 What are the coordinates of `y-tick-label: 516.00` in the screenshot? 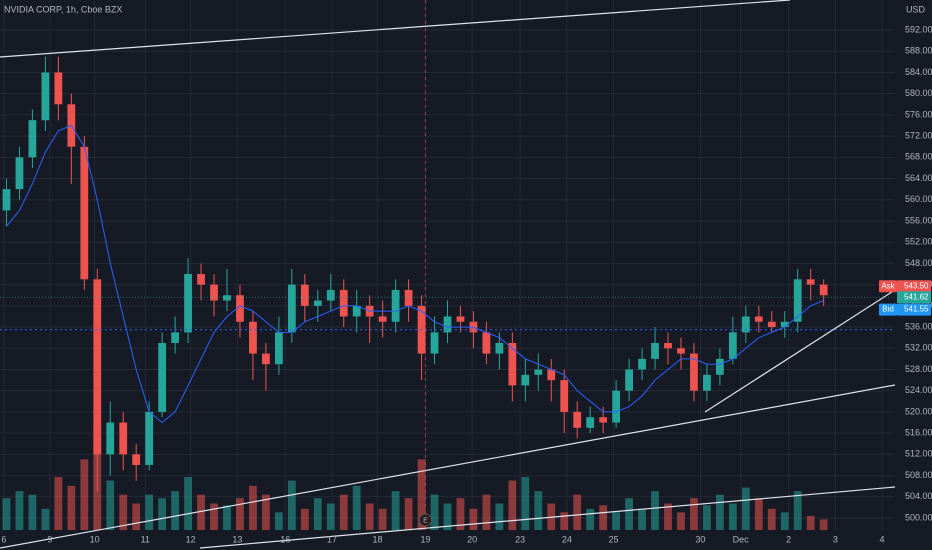 It's located at (918, 433).